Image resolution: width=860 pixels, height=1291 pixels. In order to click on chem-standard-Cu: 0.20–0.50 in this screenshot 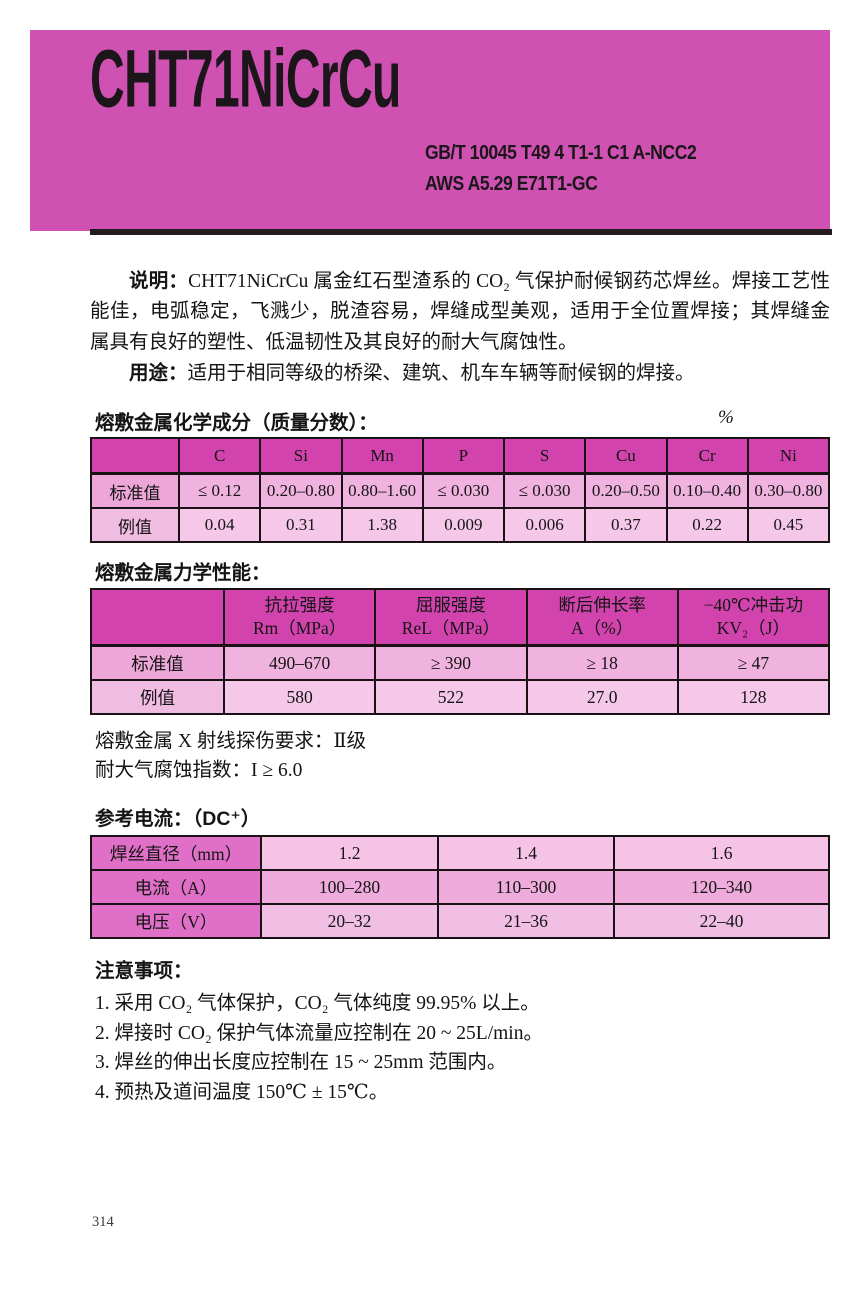, I will do `click(626, 490)`.